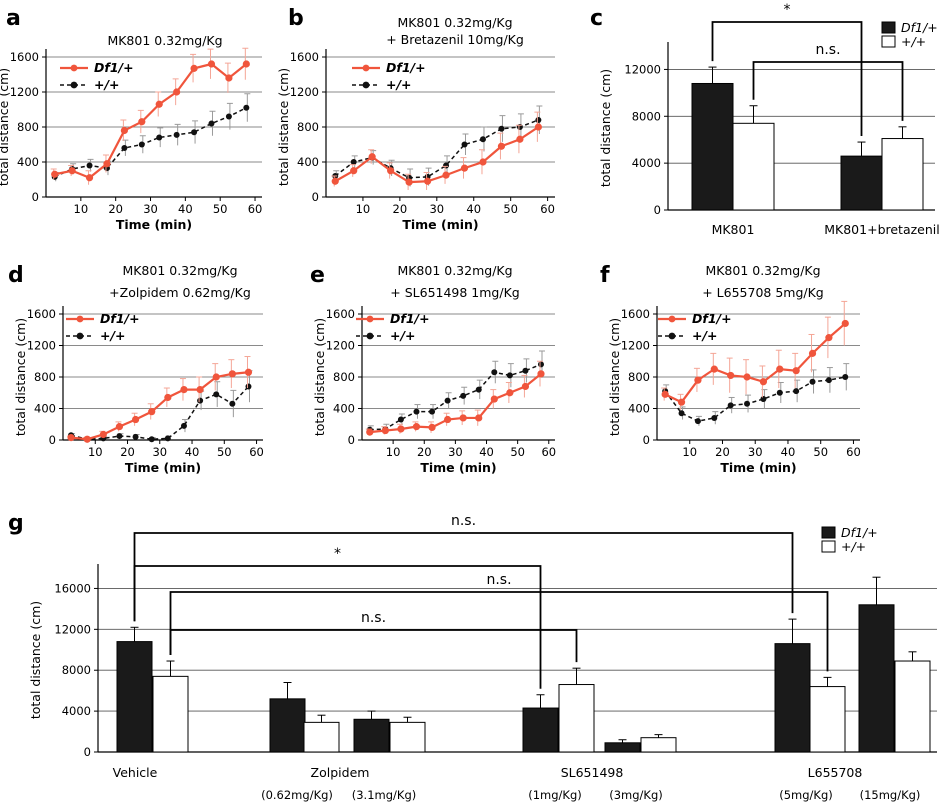  What do you see at coordinates (24, 57) in the screenshot?
I see `y-tick-label: 1600` at bounding box center [24, 57].